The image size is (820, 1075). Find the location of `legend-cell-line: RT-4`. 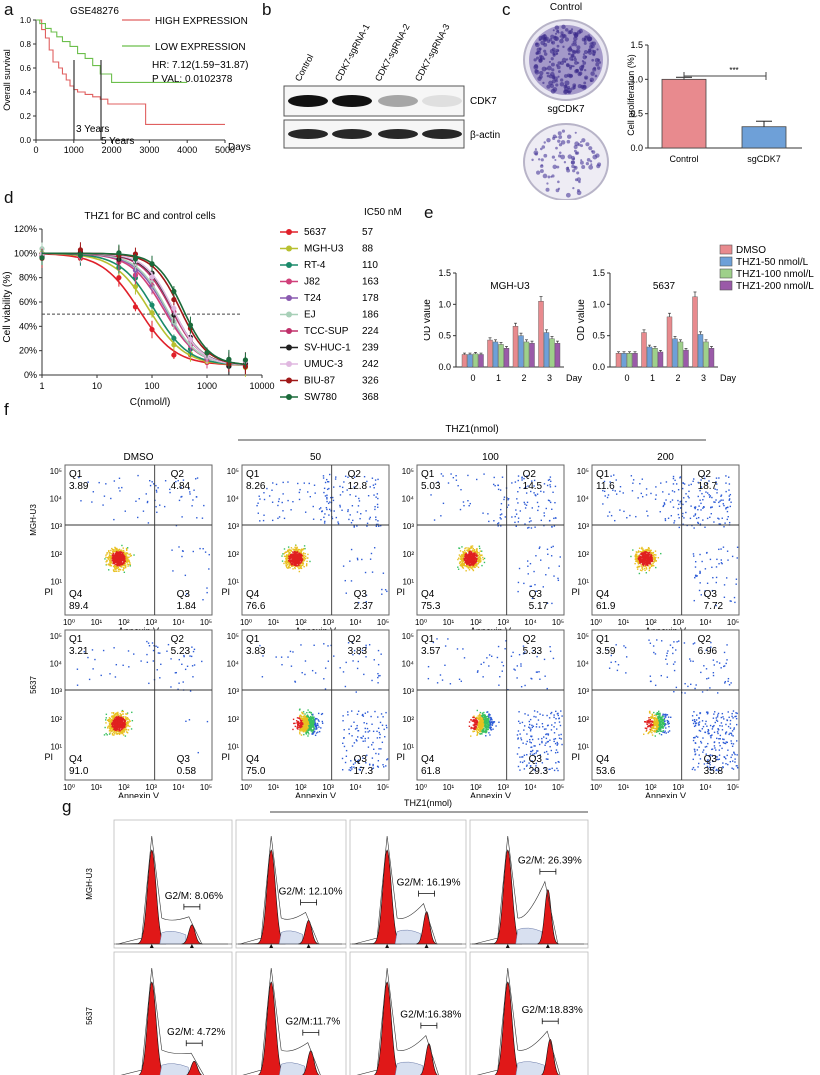

legend-cell-line: RT-4 is located at coordinates (315, 265).